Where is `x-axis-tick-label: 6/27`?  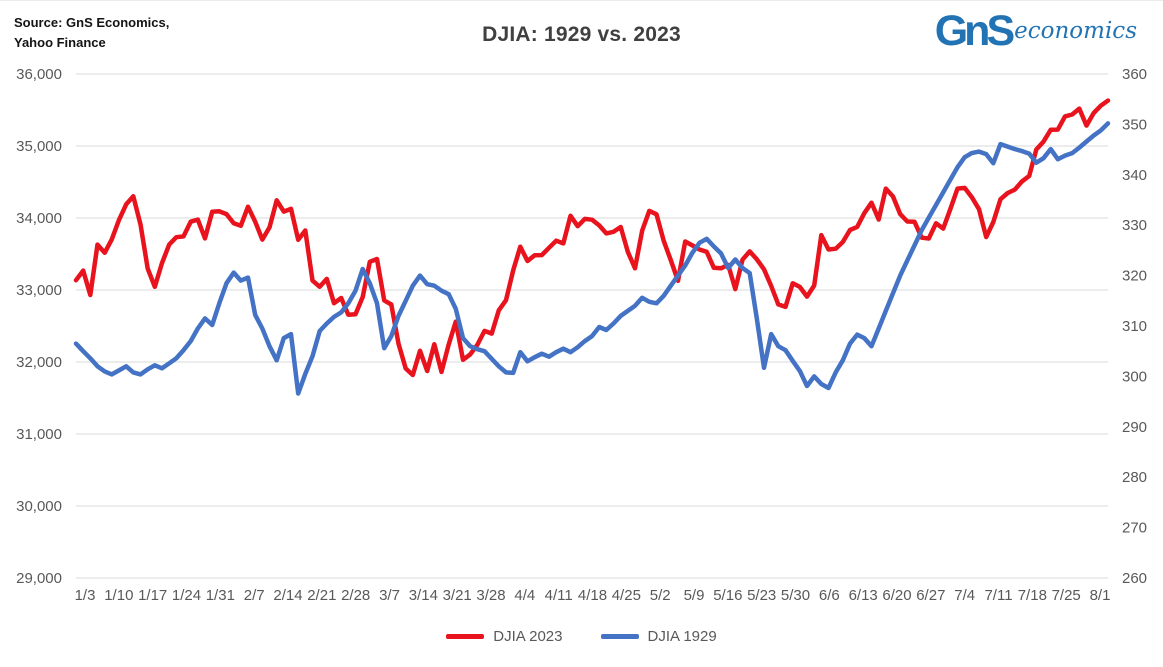
x-axis-tick-label: 6/27 is located at coordinates (930, 595).